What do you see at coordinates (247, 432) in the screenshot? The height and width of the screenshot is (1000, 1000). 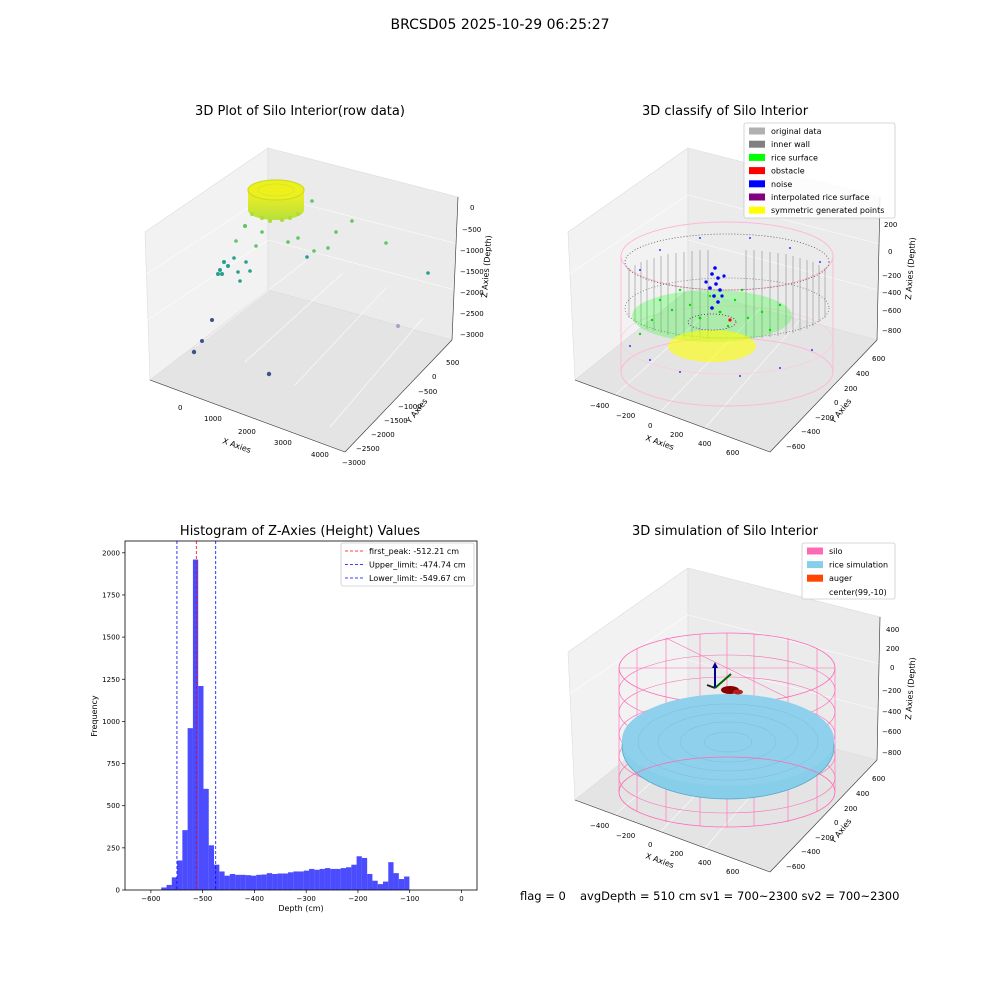 I see `raw-x-tick: 2000` at bounding box center [247, 432].